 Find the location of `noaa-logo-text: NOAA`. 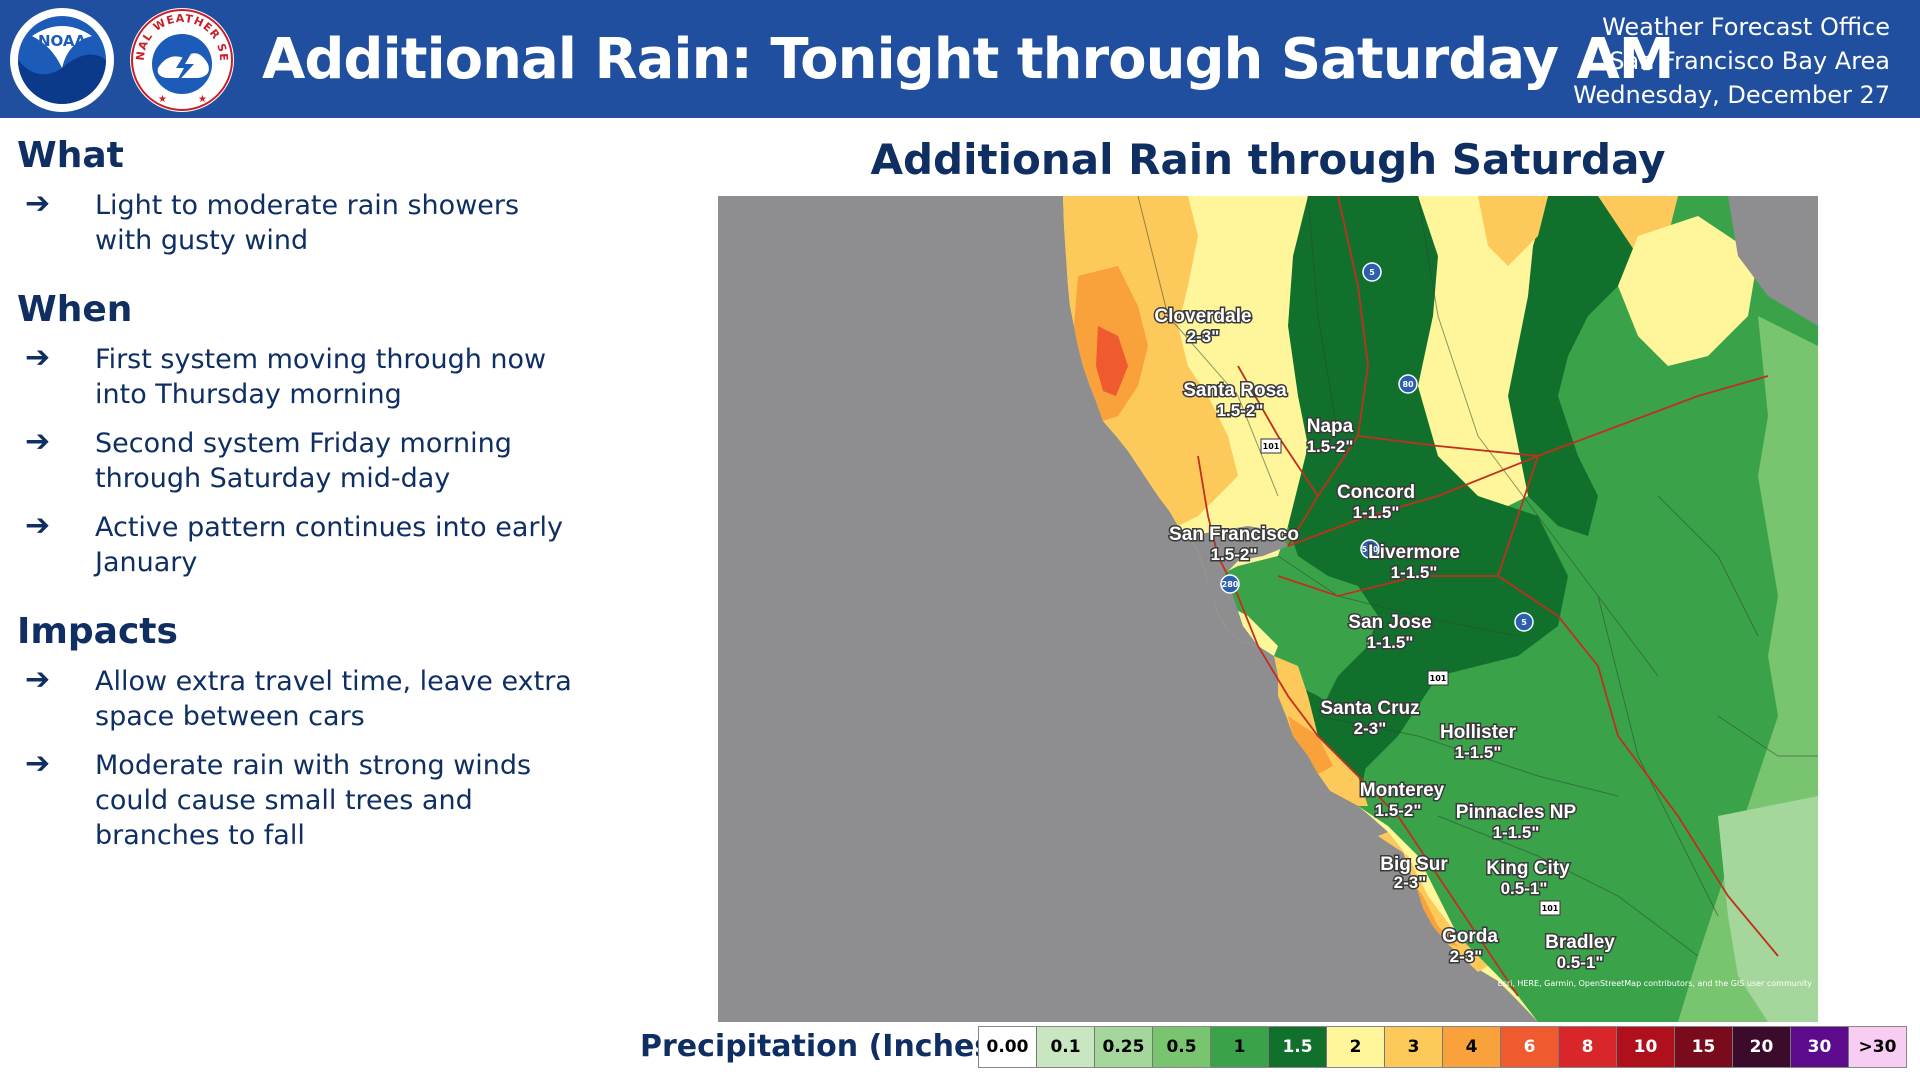

noaa-logo-text: NOAA is located at coordinates (62, 41).